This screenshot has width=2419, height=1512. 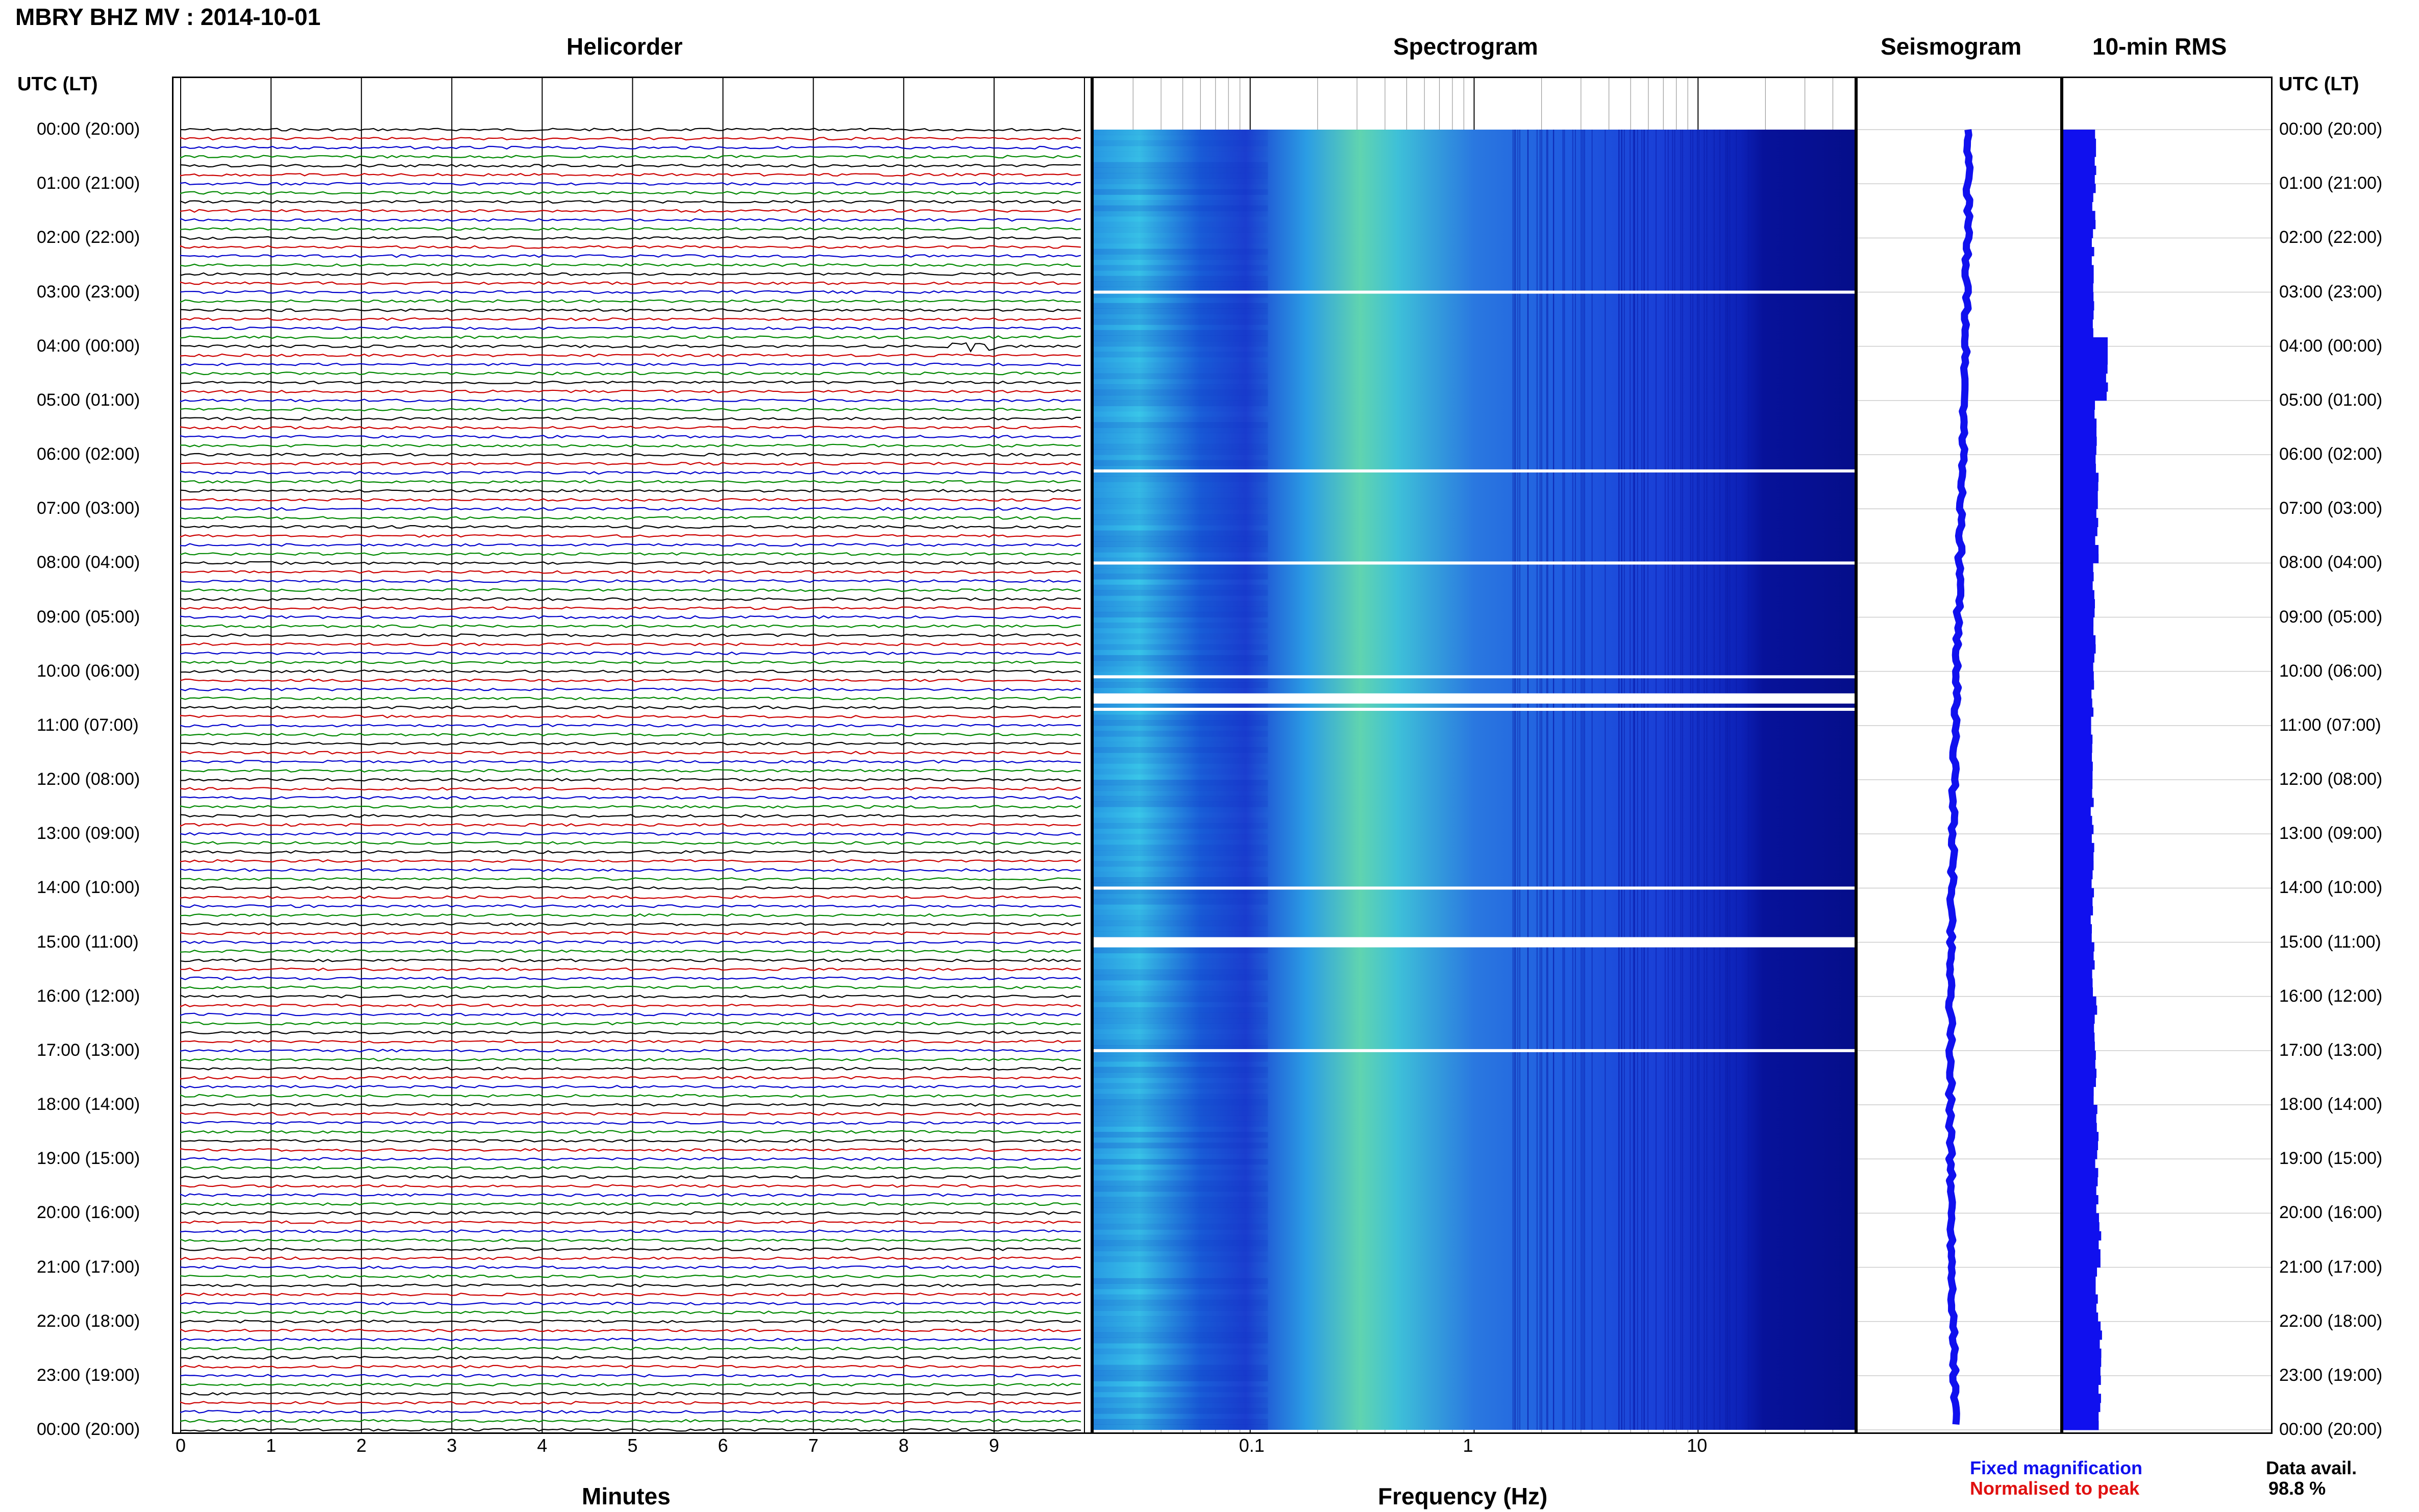 I want to click on helicorder-tick-label: 2, so click(x=361, y=1445).